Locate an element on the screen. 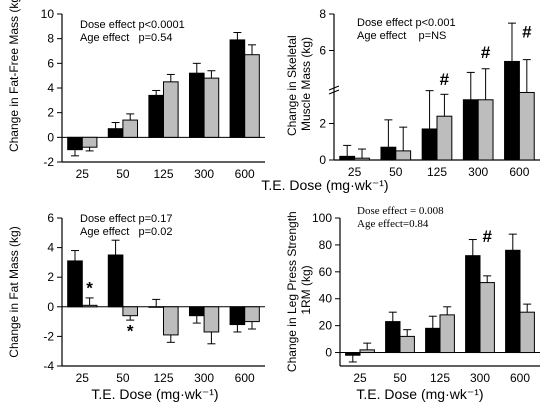  annotation-age-effect: Age effect=0.84 is located at coordinates (393, 224).